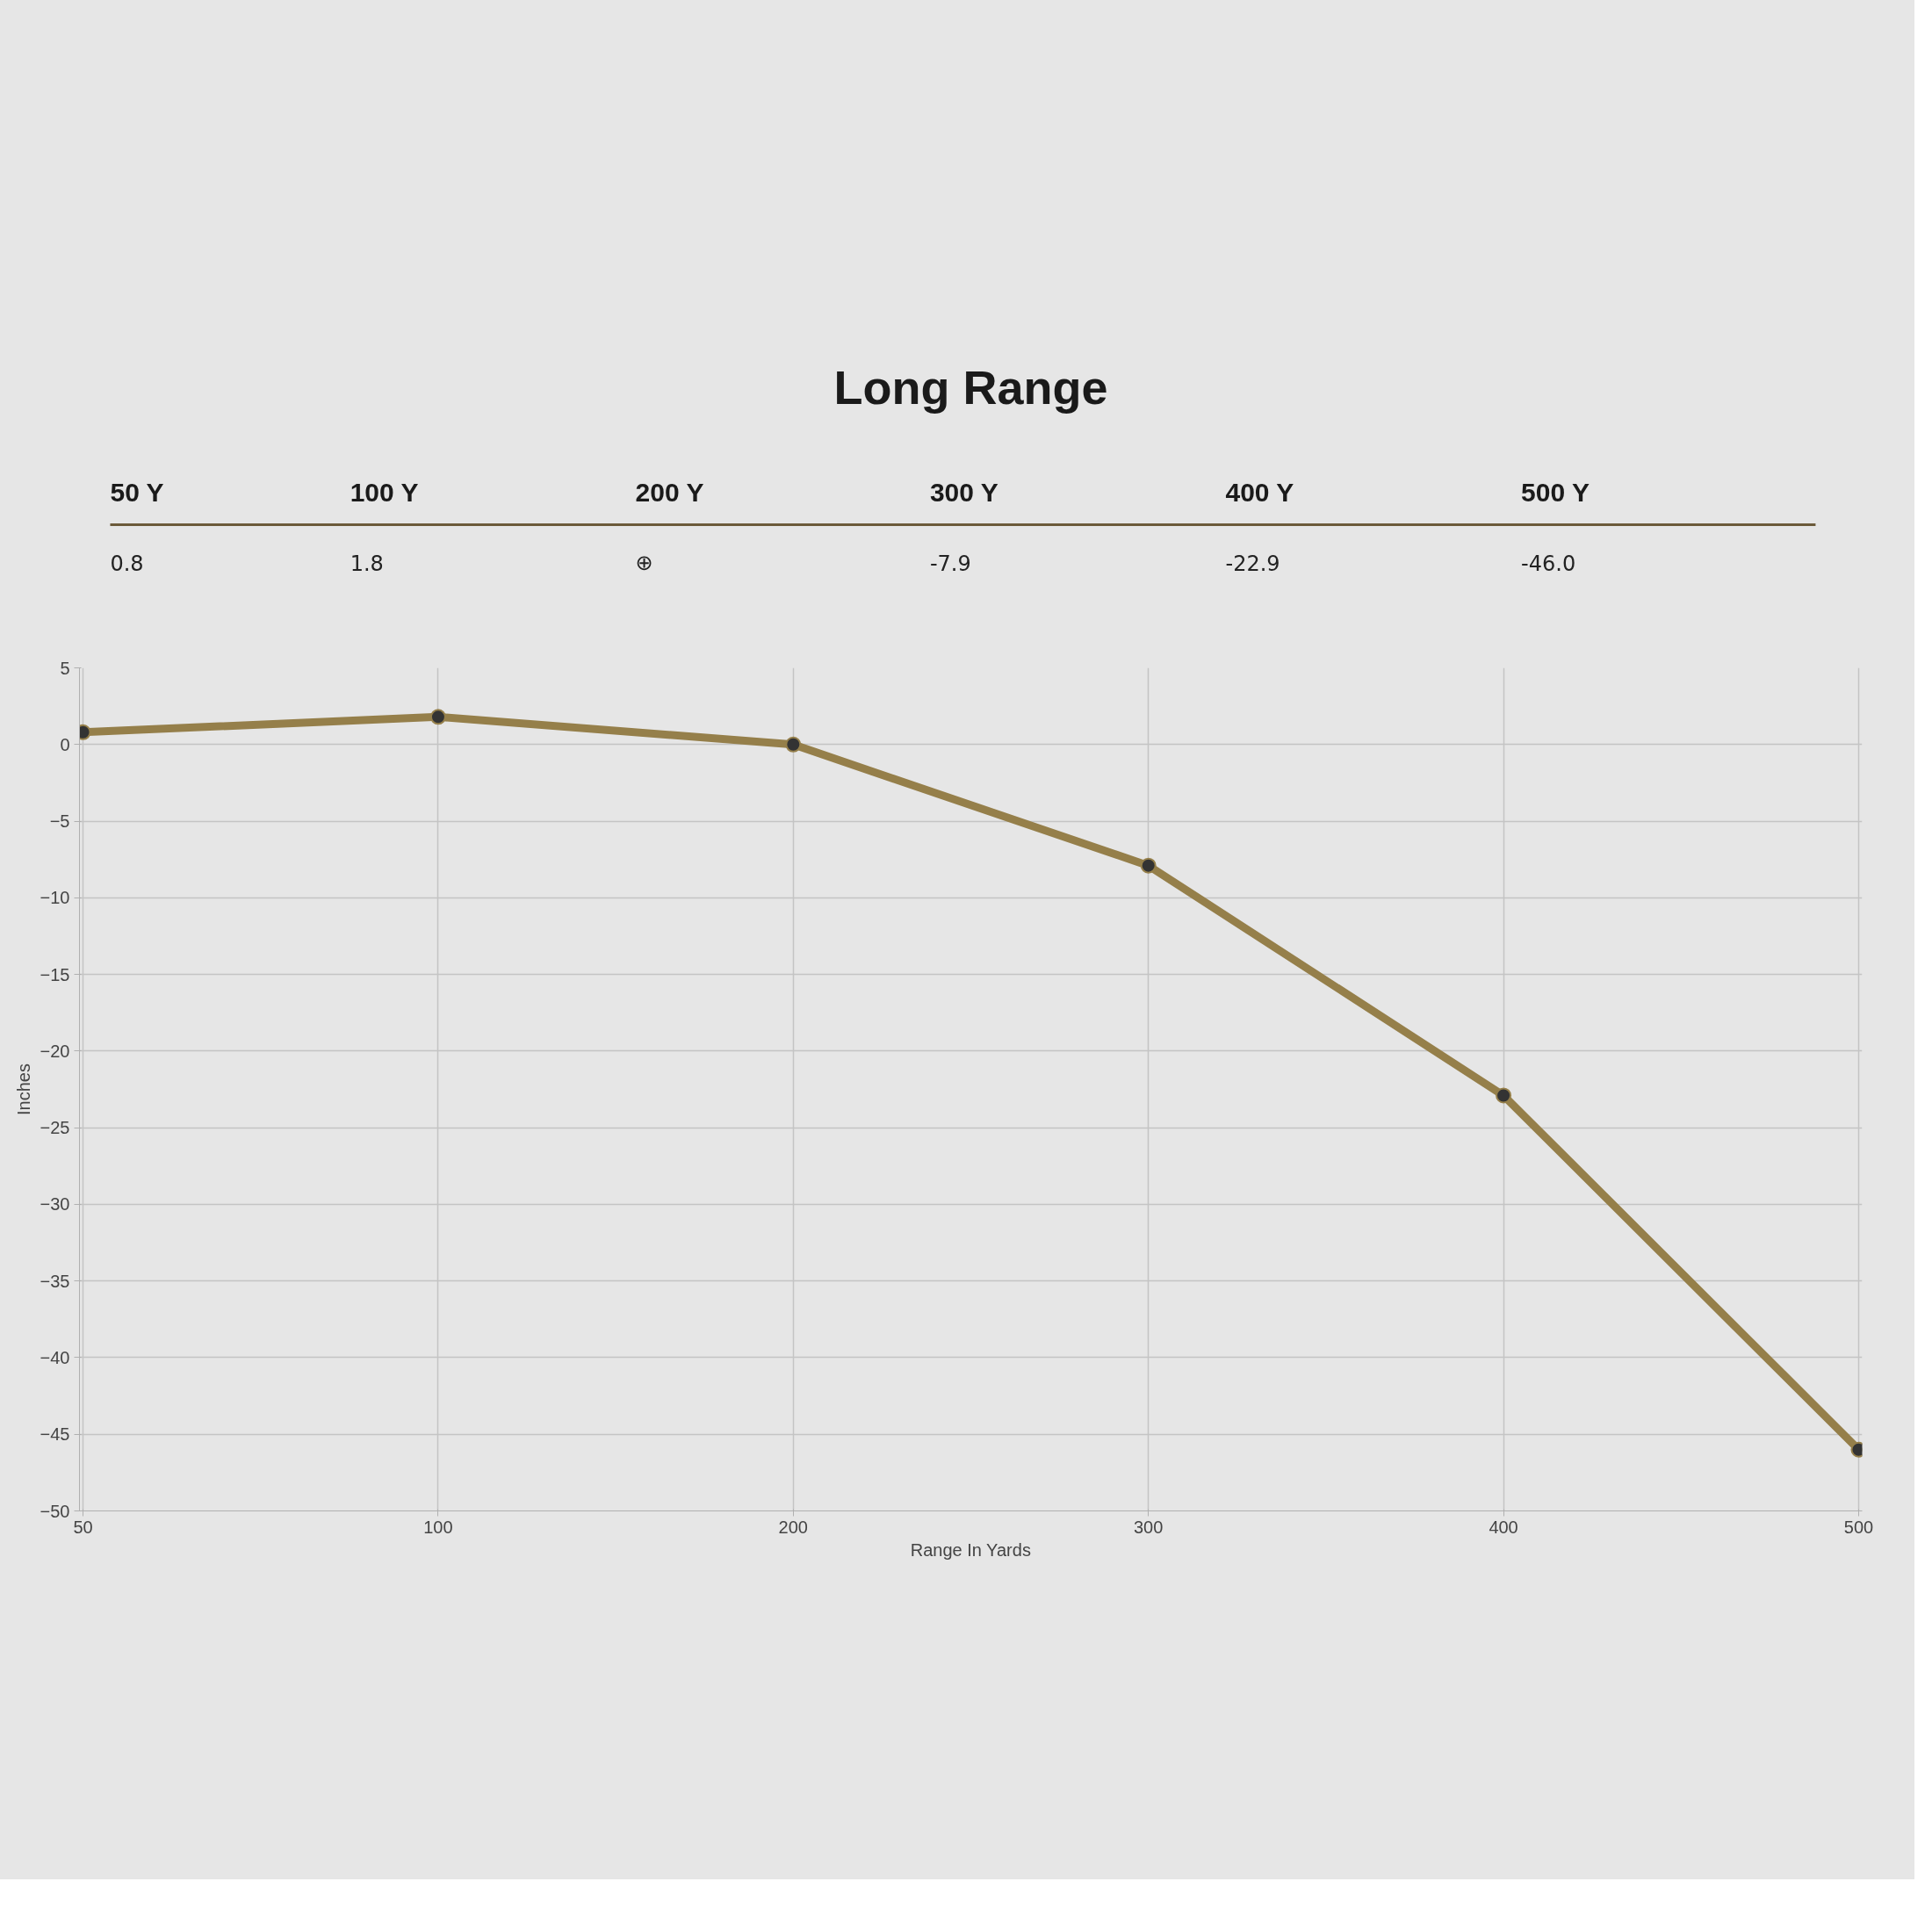 Image resolution: width=1932 pixels, height=1932 pixels. What do you see at coordinates (793, 1527) in the screenshot?
I see `x-tick-label: 200` at bounding box center [793, 1527].